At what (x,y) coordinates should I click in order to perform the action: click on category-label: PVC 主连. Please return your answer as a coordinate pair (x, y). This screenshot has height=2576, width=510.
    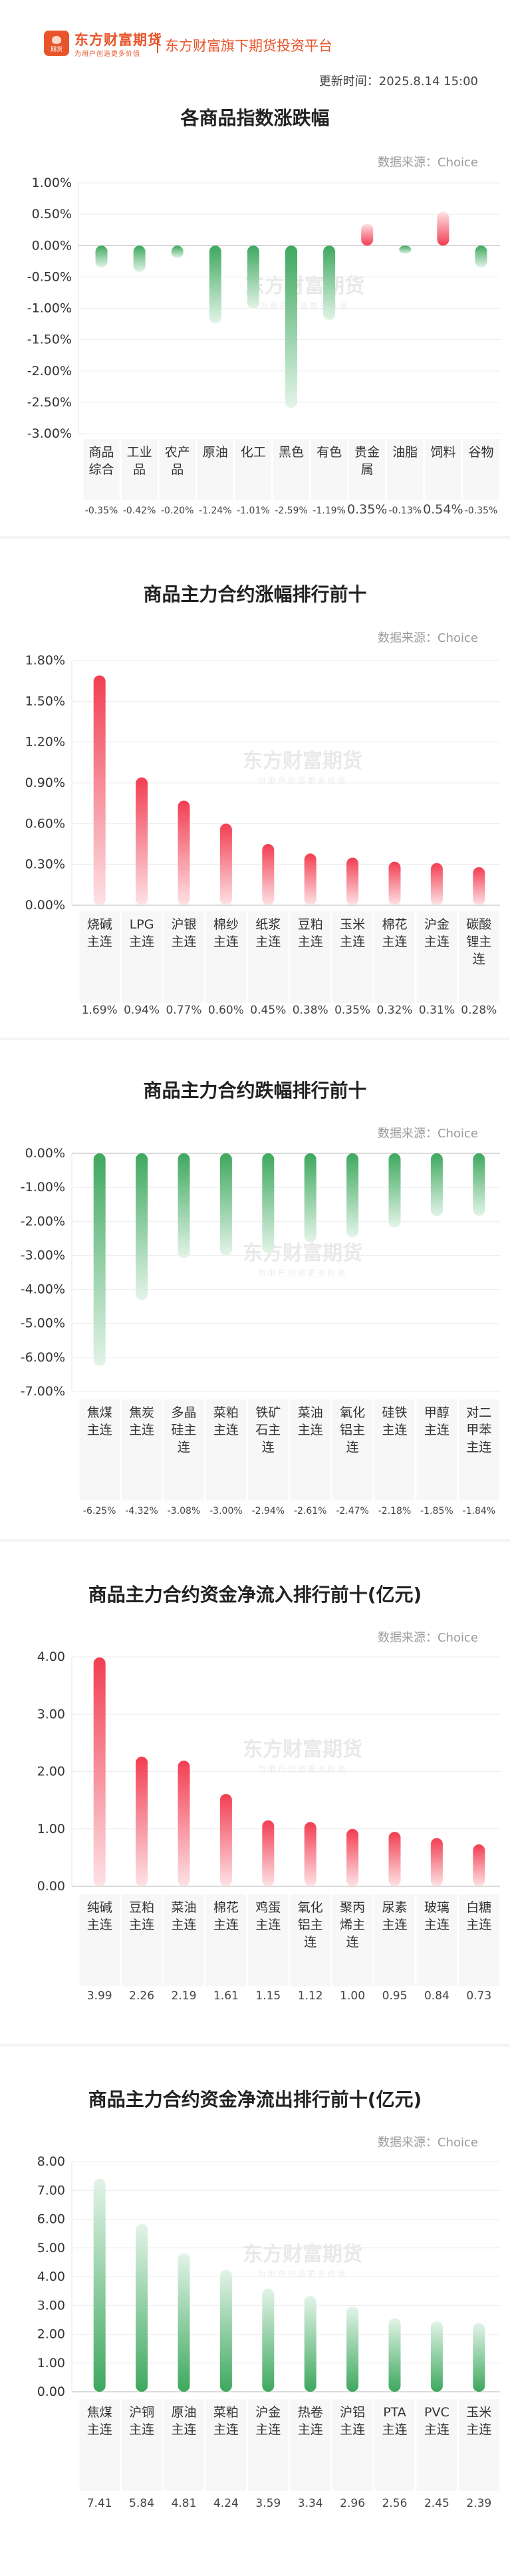
    Looking at the image, I should click on (437, 2421).